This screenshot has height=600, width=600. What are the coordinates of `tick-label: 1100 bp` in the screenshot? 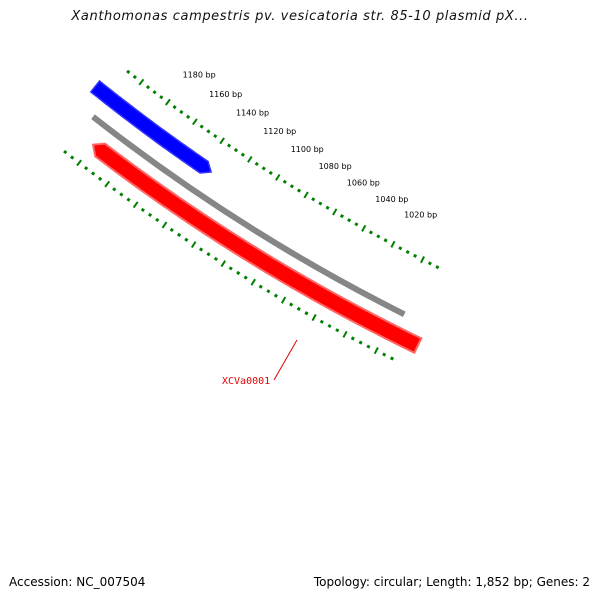 It's located at (307, 149).